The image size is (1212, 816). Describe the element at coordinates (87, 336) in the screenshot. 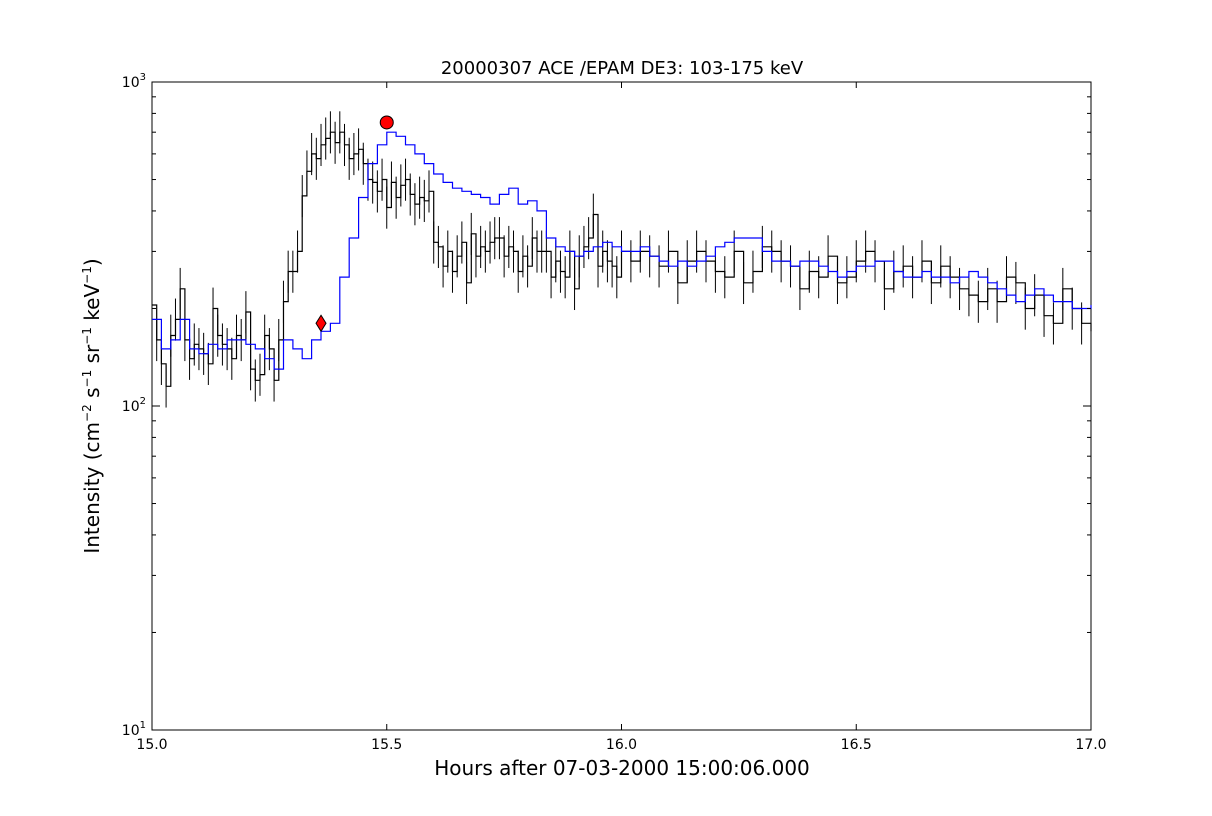

I see `y-axis-label-sup3: −1` at that location.